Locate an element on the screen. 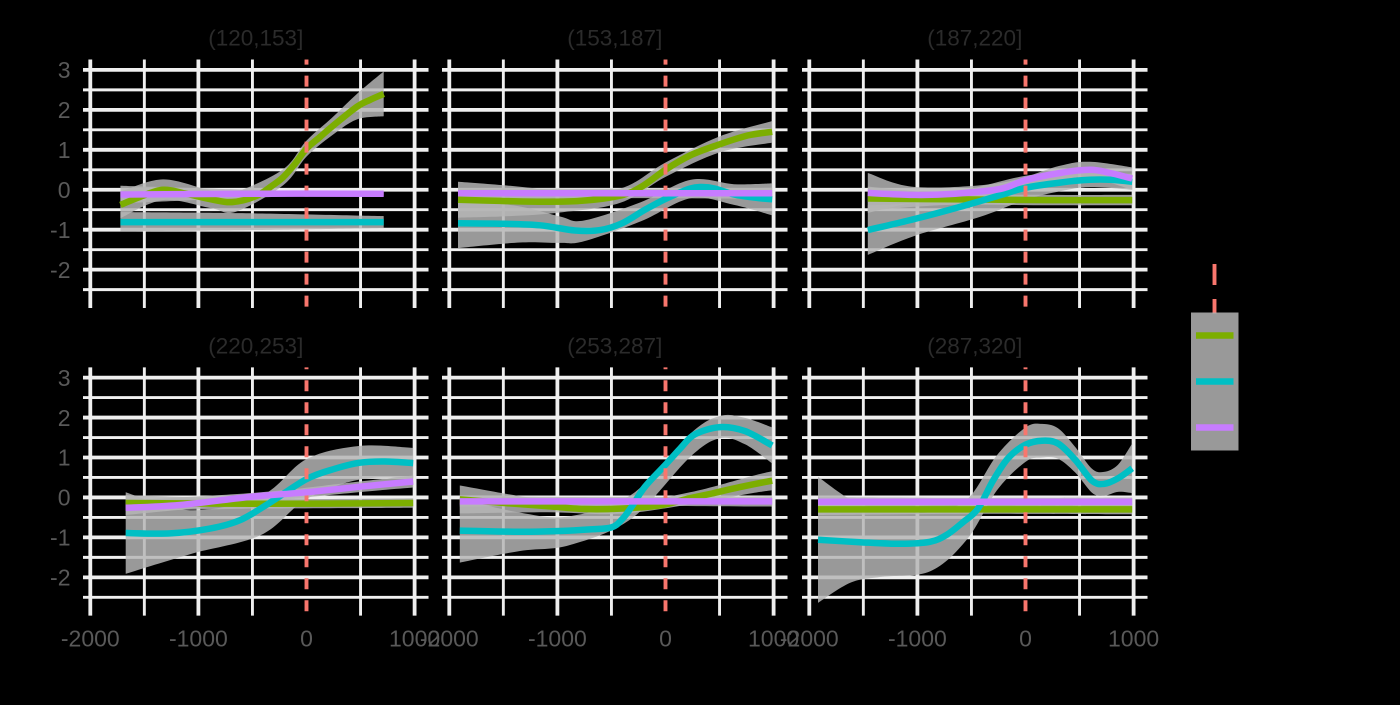  svg-text: (187,220] is located at coordinates (974, 38).